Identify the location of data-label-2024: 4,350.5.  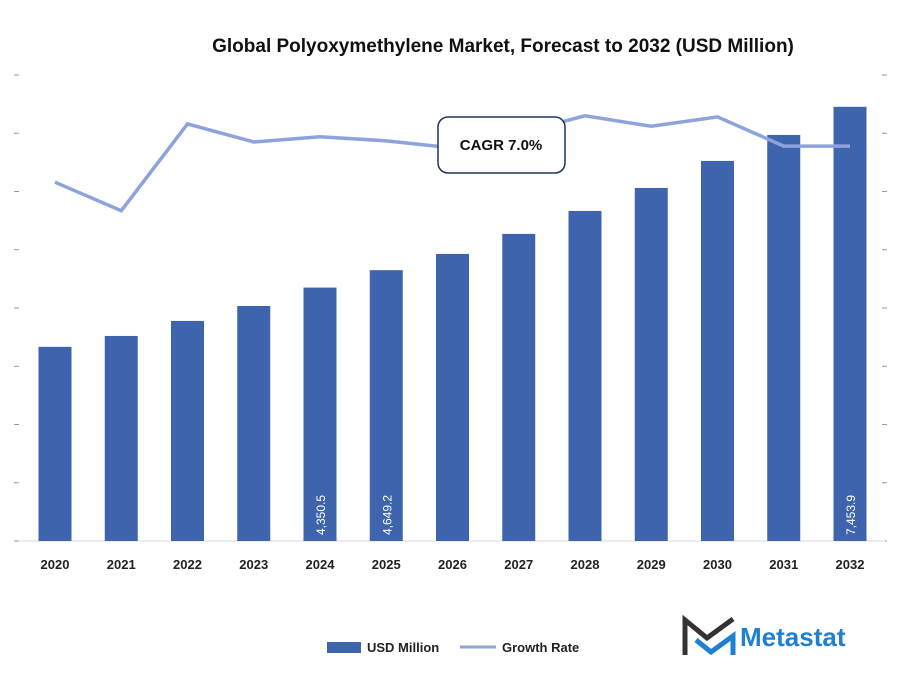
(321, 515).